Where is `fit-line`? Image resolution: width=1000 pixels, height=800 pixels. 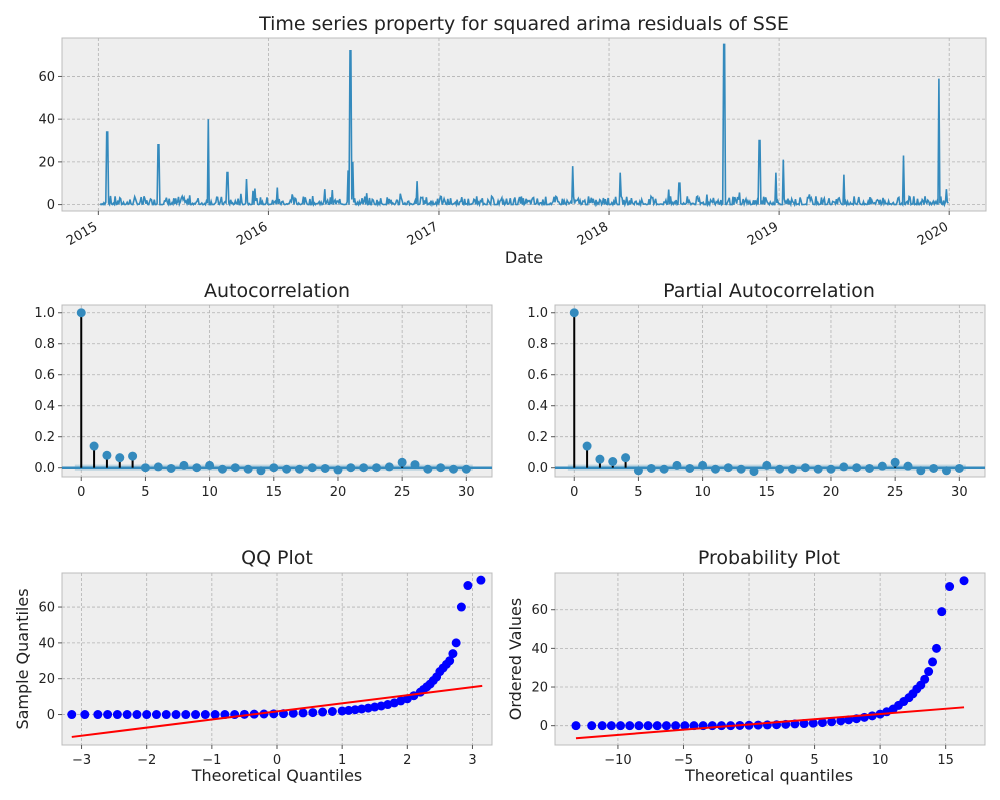
fit-line is located at coordinates (277, 711).